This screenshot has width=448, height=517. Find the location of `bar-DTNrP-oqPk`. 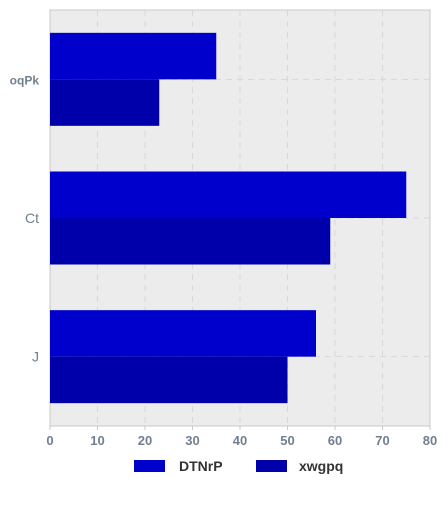

bar-DTNrP-oqPk is located at coordinates (133, 56).